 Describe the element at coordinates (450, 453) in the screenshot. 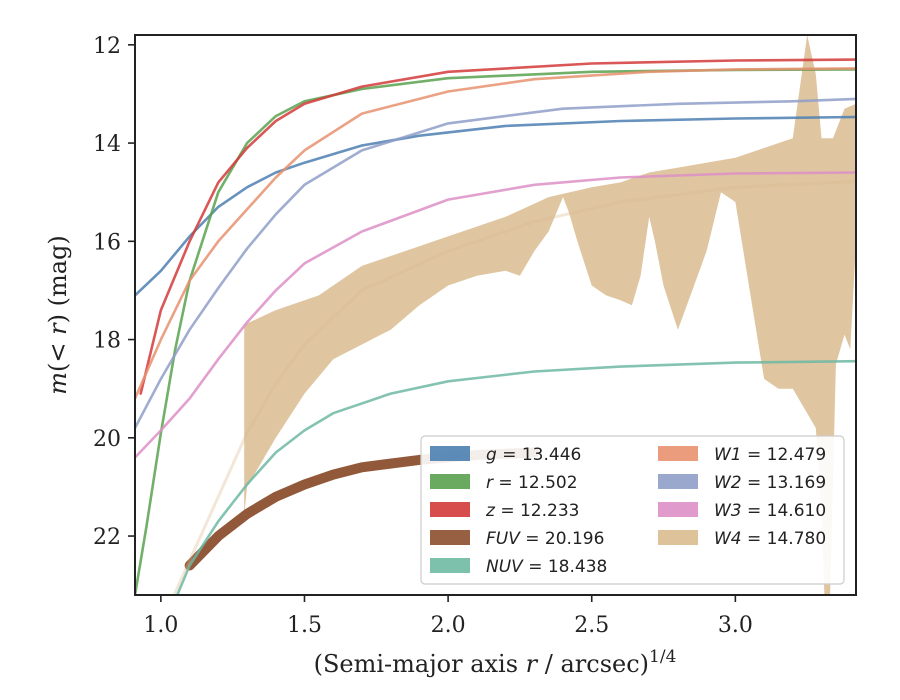

I see `legend-swatch-g` at that location.